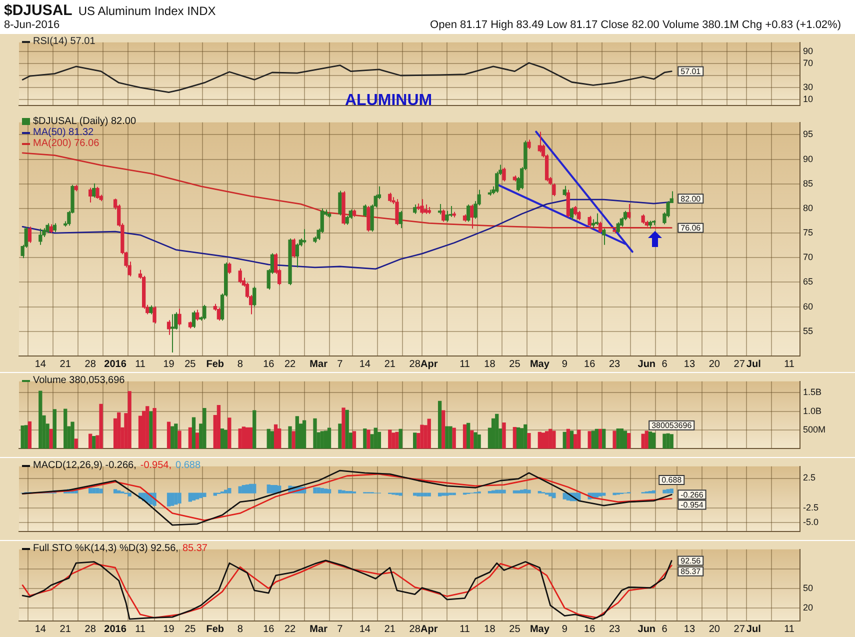 This screenshot has width=855, height=637. I want to click on text: 0.688, so click(188, 465).